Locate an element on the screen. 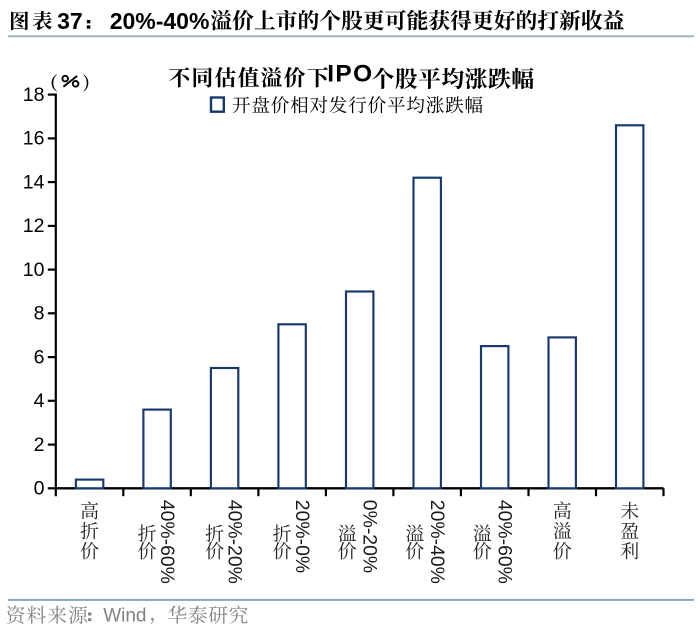 The width and height of the screenshot is (700, 636). svg-text: 2 is located at coordinates (39, 445).